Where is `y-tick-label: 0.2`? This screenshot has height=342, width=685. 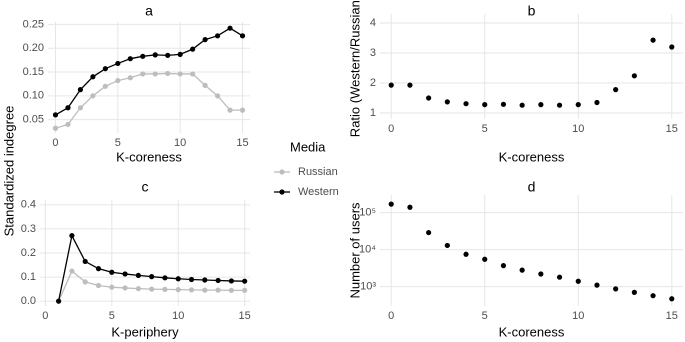
y-tick-label: 0.2 is located at coordinates (28, 253).